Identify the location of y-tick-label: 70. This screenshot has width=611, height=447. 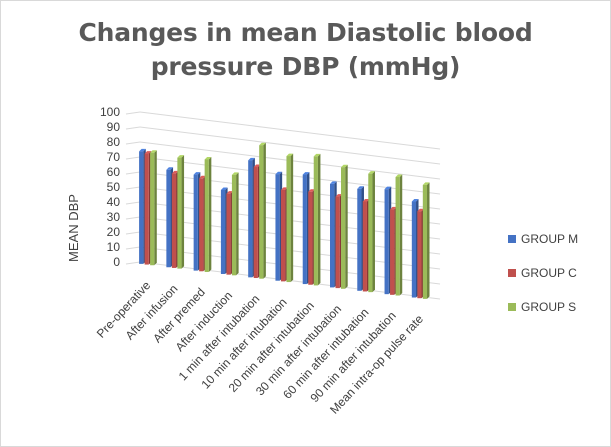
(114, 157).